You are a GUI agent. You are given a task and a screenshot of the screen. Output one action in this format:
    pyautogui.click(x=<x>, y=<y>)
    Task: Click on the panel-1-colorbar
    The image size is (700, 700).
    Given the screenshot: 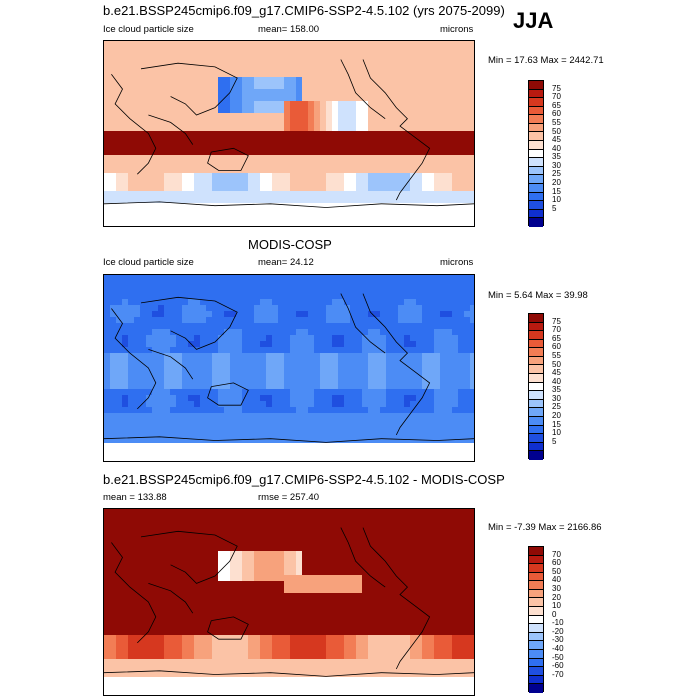 What is the action you would take?
    pyautogui.click(x=536, y=153)
    